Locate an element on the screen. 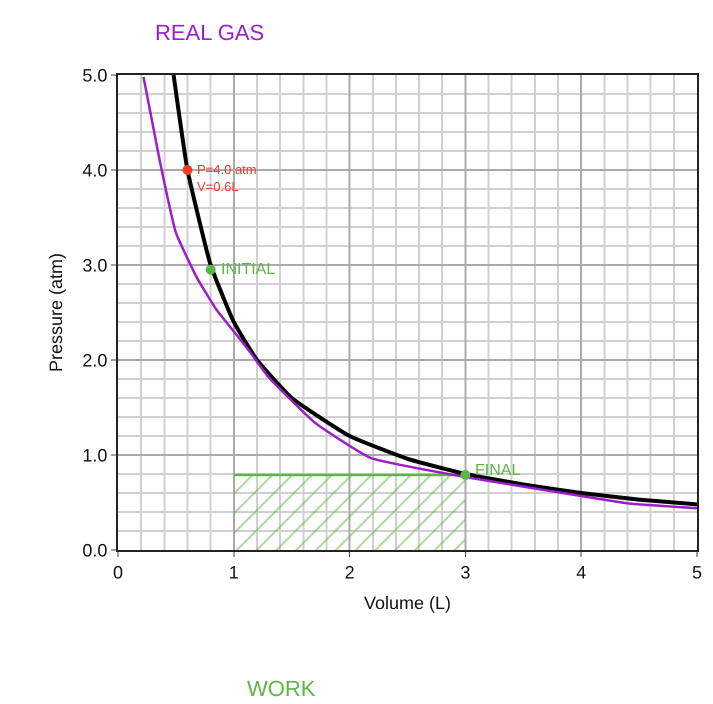 This screenshot has height=704, width=713. annotation: FINAL is located at coordinates (497, 470).